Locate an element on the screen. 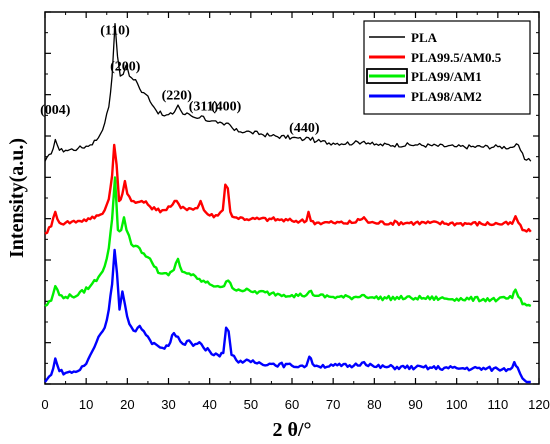  peak-label: (200) is located at coordinates (125, 67).